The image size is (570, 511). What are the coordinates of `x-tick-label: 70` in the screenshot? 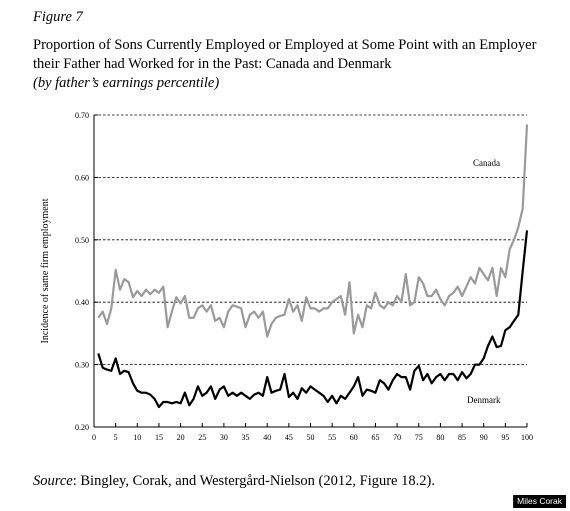 It's located at (397, 437).